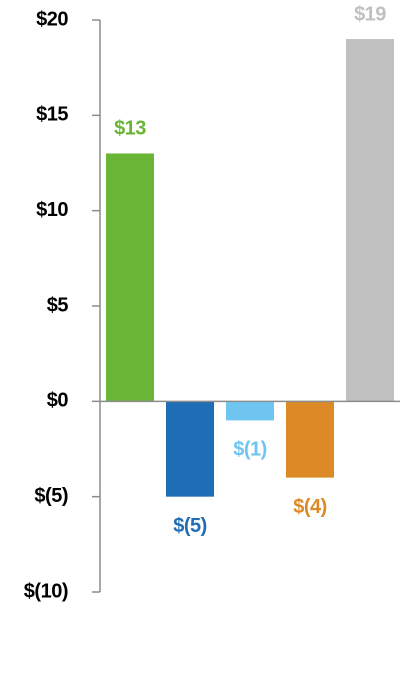 This screenshot has height=695, width=420. Describe the element at coordinates (58, 305) in the screenshot. I see `y-tick-label: $5` at that location.